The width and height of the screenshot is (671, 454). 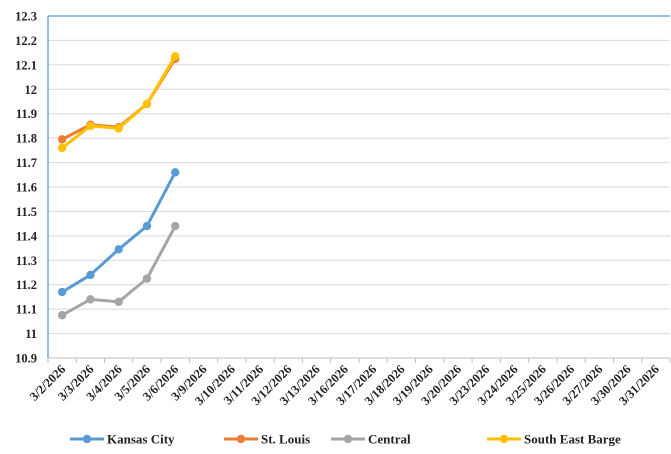 I want to click on series-central, so click(x=118, y=270).